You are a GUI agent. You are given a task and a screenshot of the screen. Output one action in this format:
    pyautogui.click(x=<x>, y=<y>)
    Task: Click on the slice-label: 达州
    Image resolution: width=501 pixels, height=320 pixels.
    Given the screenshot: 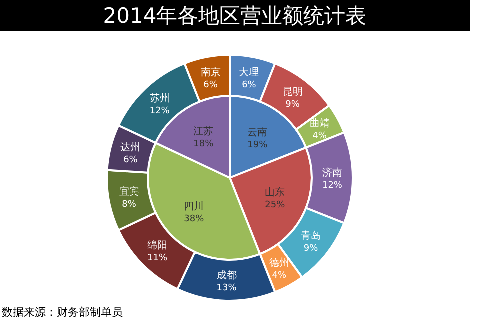 What is the action you would take?
    pyautogui.click(x=130, y=148)
    